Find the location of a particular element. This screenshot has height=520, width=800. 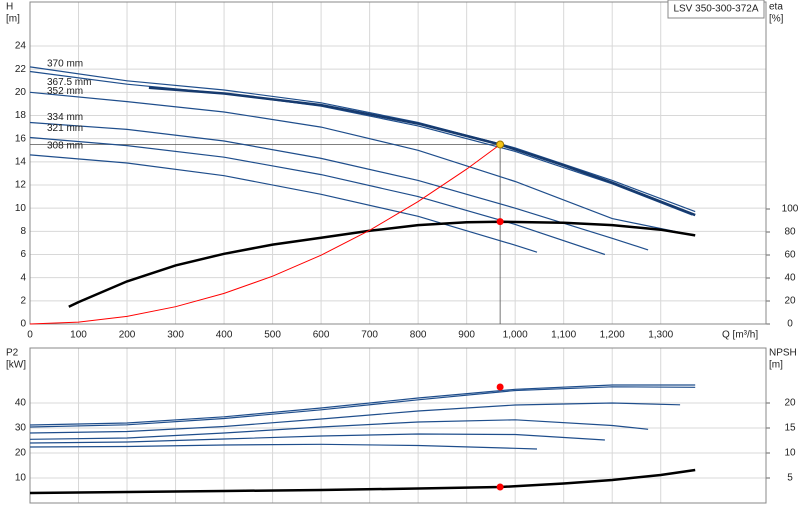

curve-label: 308 mm is located at coordinates (65, 146).